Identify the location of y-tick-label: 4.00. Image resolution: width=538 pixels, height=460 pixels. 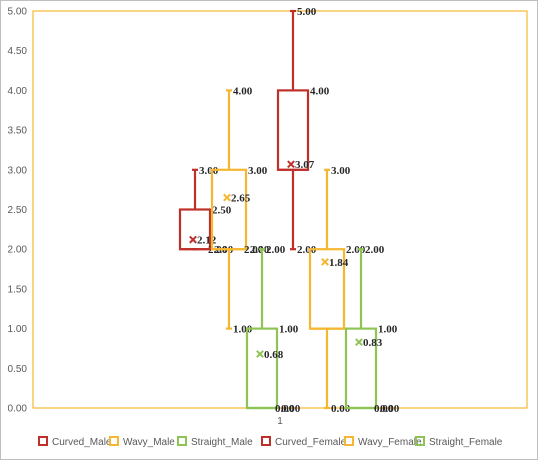
(18, 91).